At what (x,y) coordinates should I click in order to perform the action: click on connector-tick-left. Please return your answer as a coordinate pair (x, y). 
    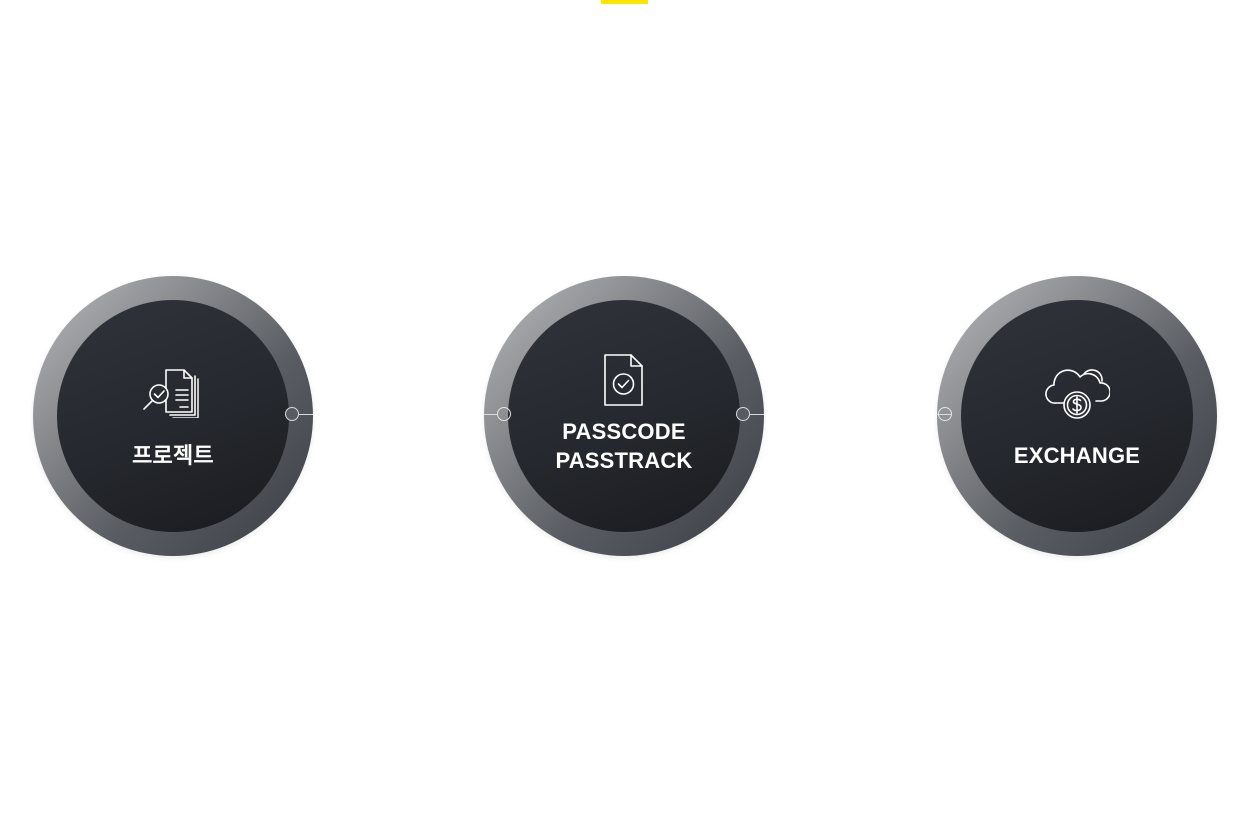
    Looking at the image, I should click on (491, 414).